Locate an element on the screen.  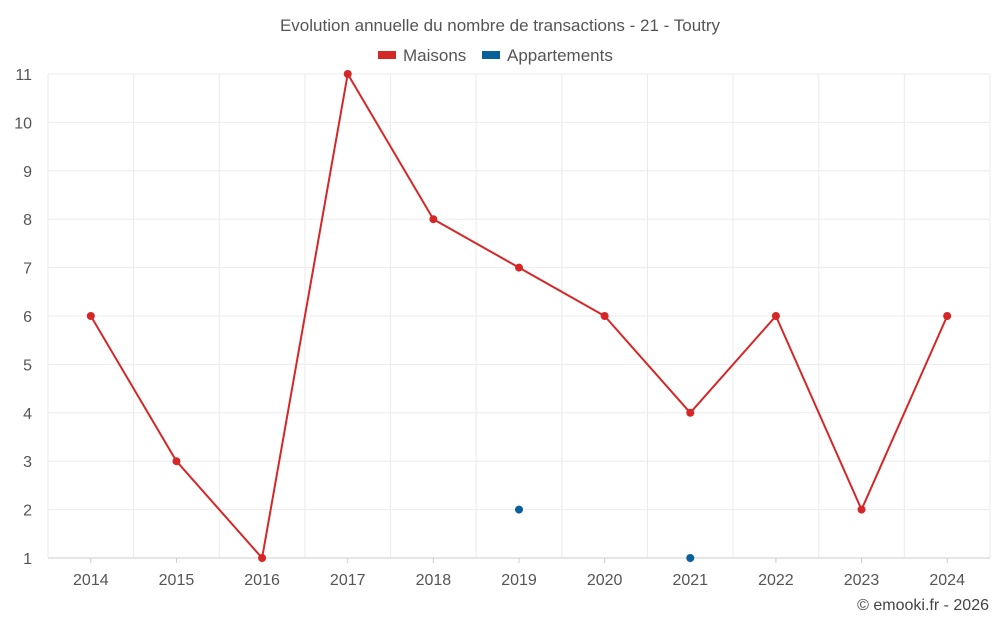
legend-swatch-maisons is located at coordinates (387, 55).